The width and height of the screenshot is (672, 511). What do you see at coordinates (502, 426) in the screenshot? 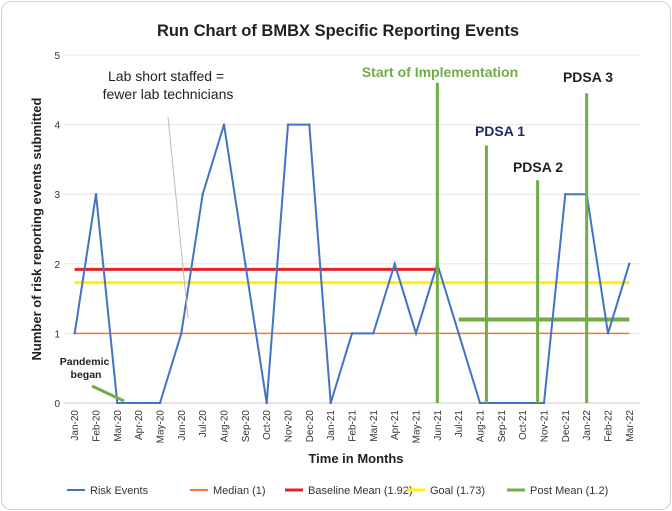
I see `x-tick-label: Sep-21` at bounding box center [502, 426].